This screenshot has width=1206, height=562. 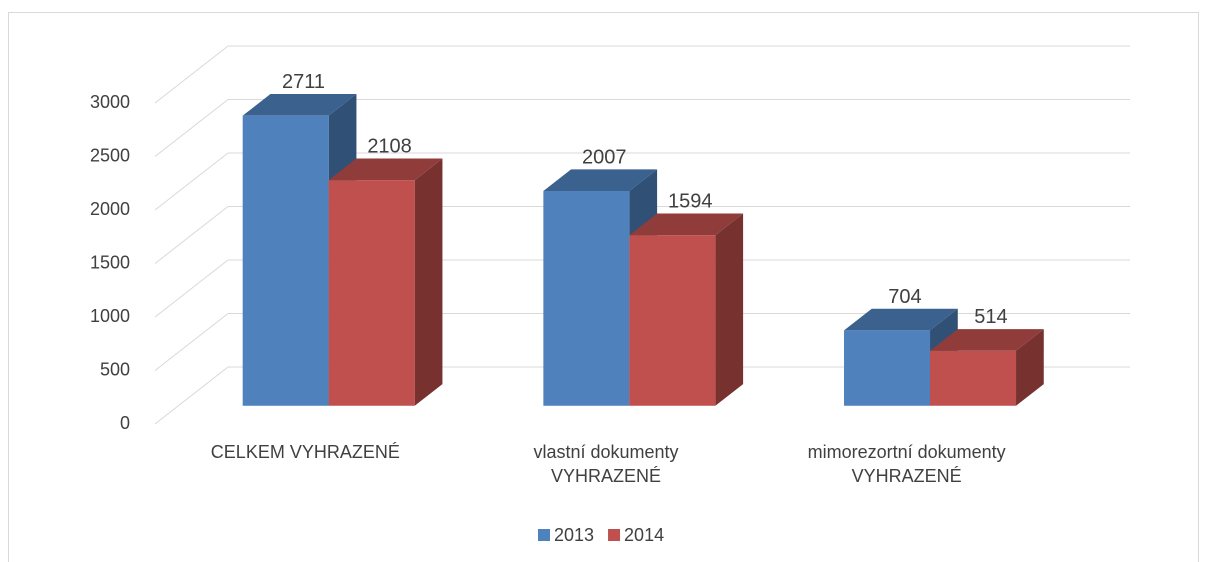 What do you see at coordinates (110, 262) in the screenshot?
I see `y-tick-label: 1500` at bounding box center [110, 262].